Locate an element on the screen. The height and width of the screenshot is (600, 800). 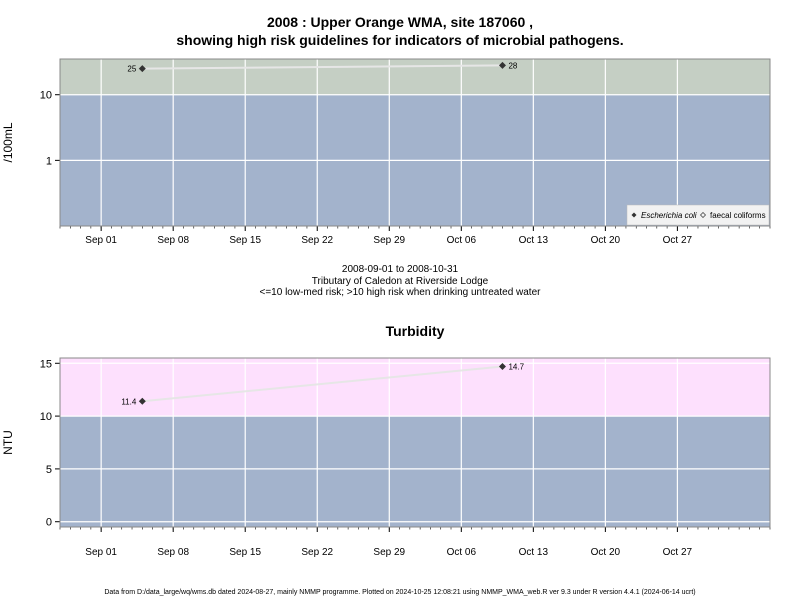
chart-title-line1: 2008 : Upper Orange WMA, site 187060 , is located at coordinates (400, 22).